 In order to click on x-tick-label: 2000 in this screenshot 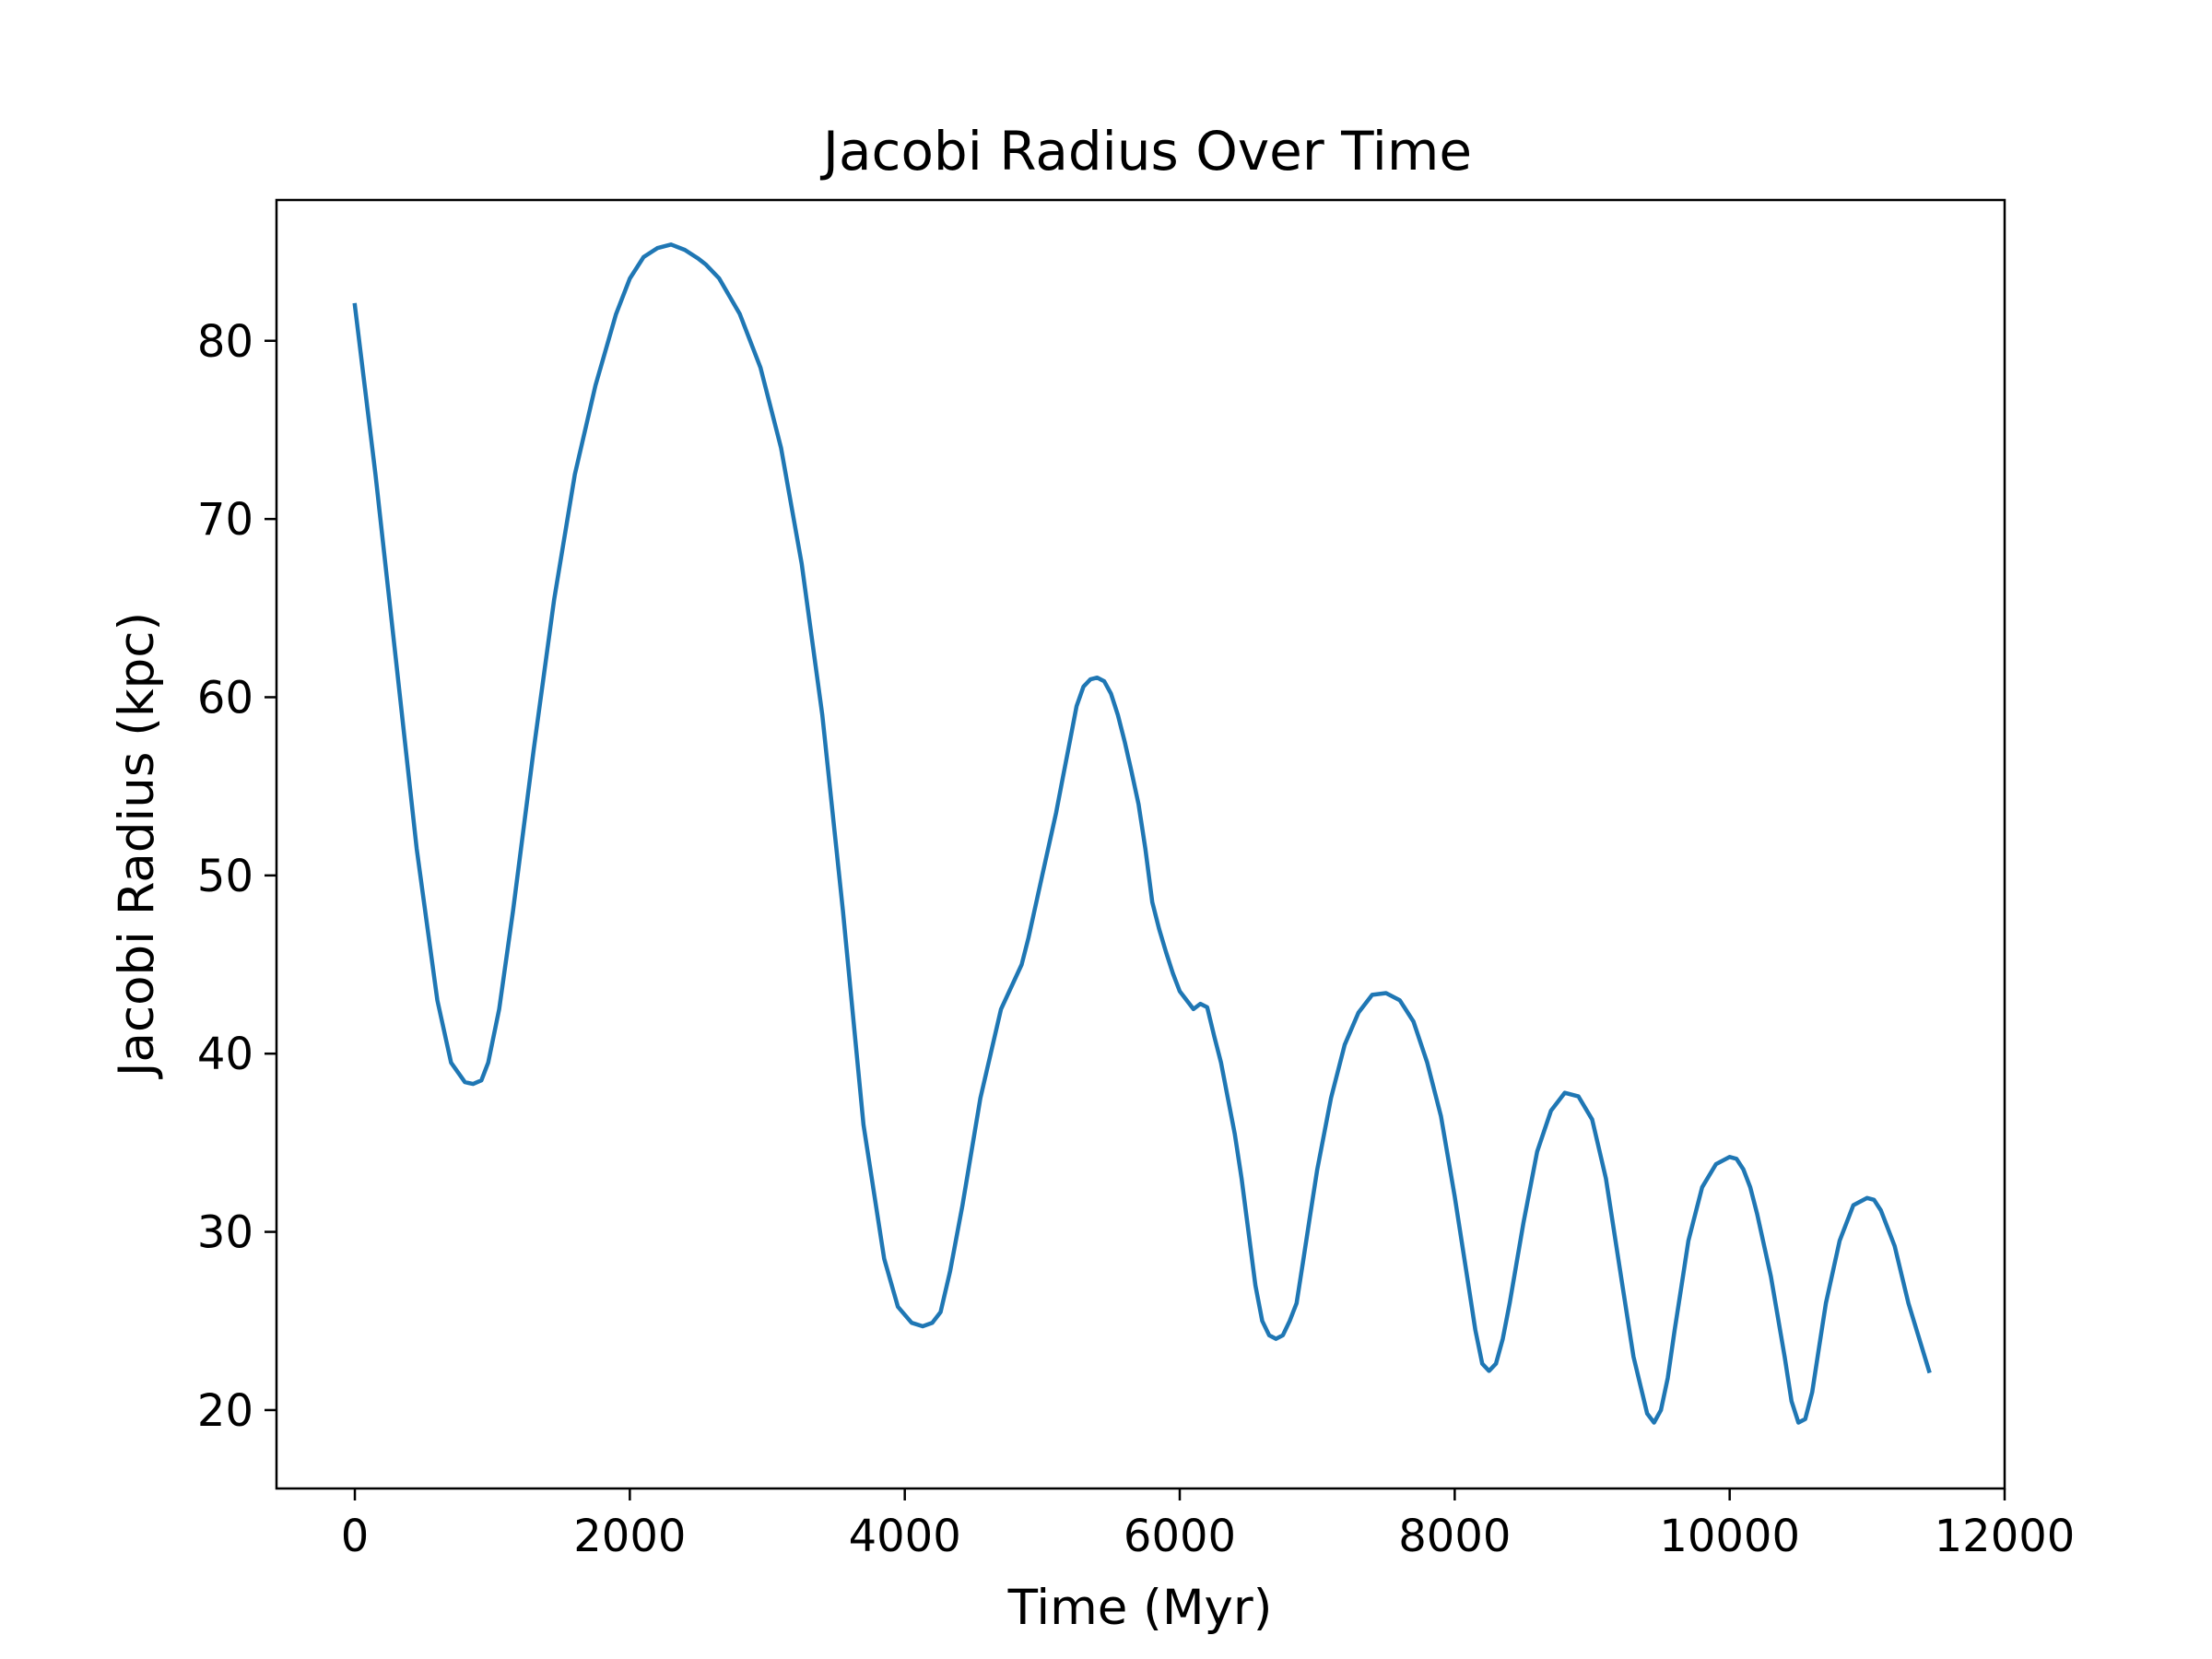, I will do `click(629, 1536)`.